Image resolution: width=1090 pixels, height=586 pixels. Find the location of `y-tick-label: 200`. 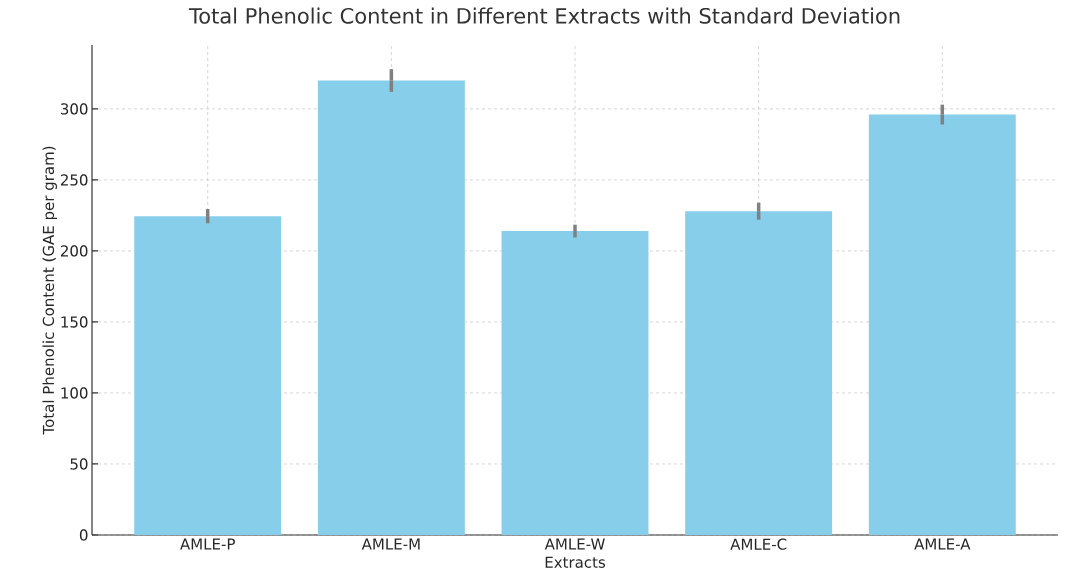

y-tick-label: 200 is located at coordinates (74, 251).